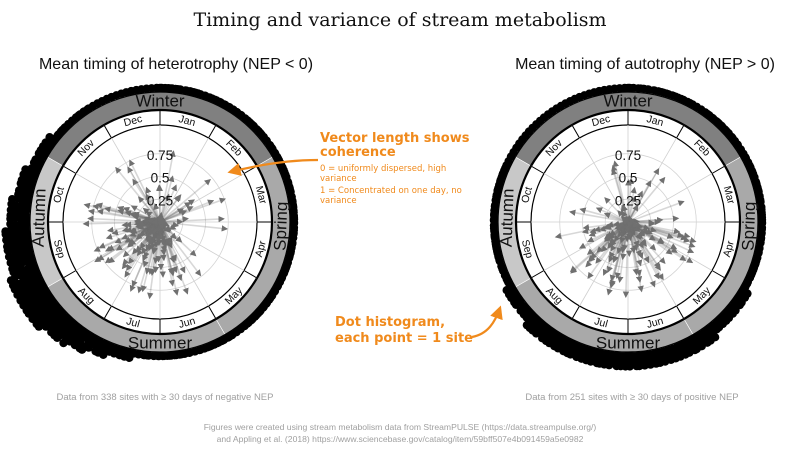 The image size is (800, 450). Describe the element at coordinates (399, 20) in the screenshot. I see `figure-title: Timing and variance of stream metabolism` at that location.